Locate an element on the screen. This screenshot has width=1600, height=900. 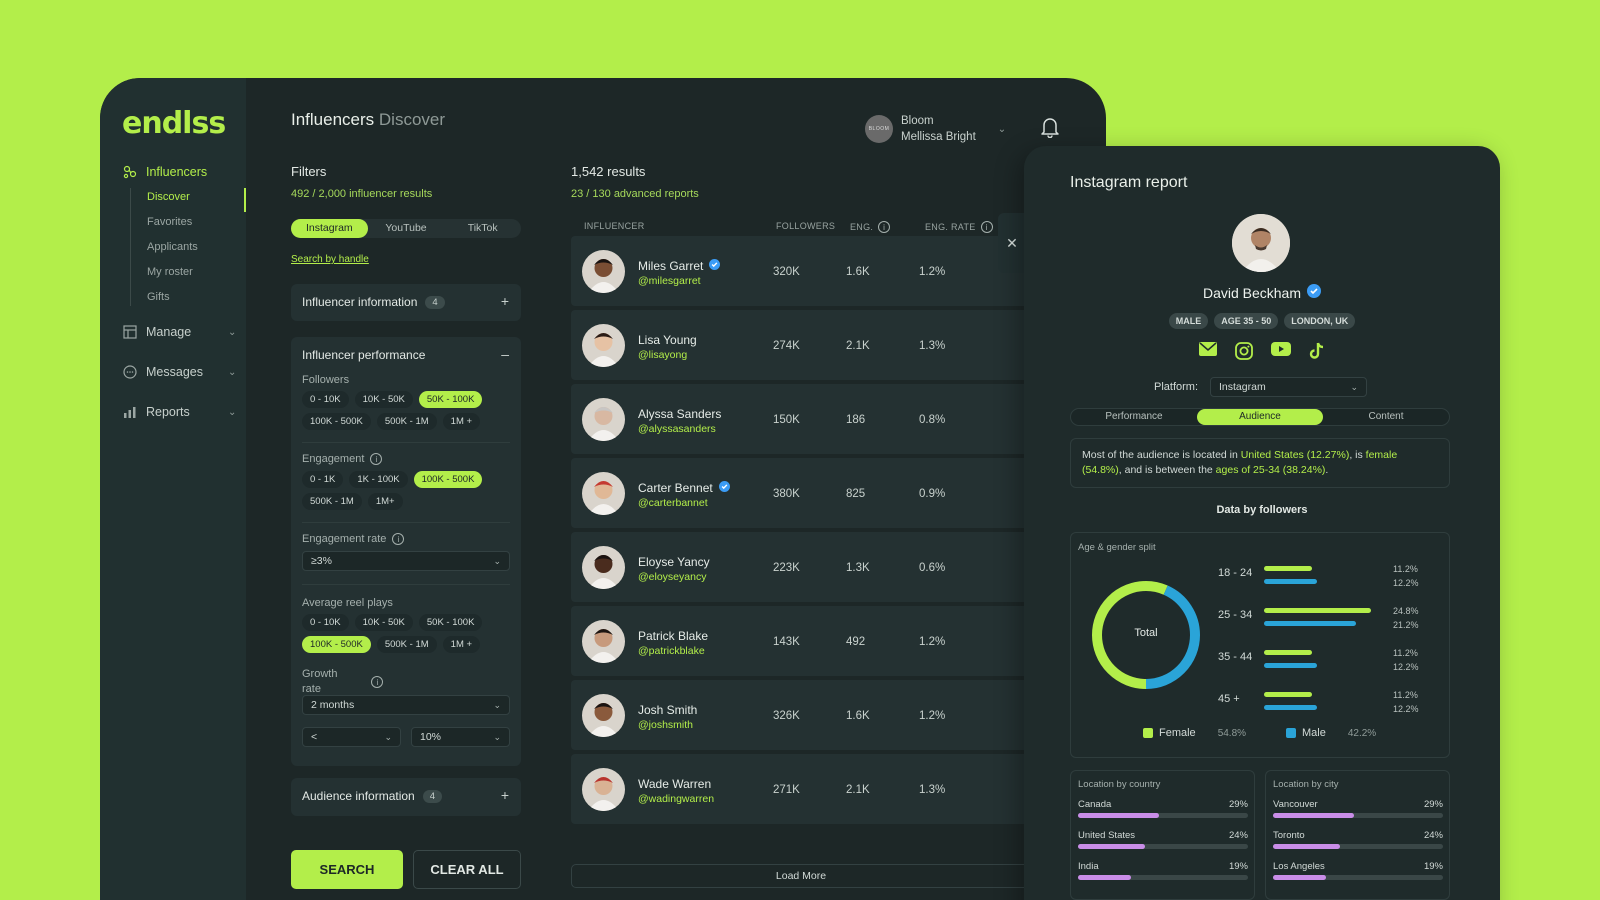
platform-select: Instagram ⌄ is located at coordinates (1288, 387).